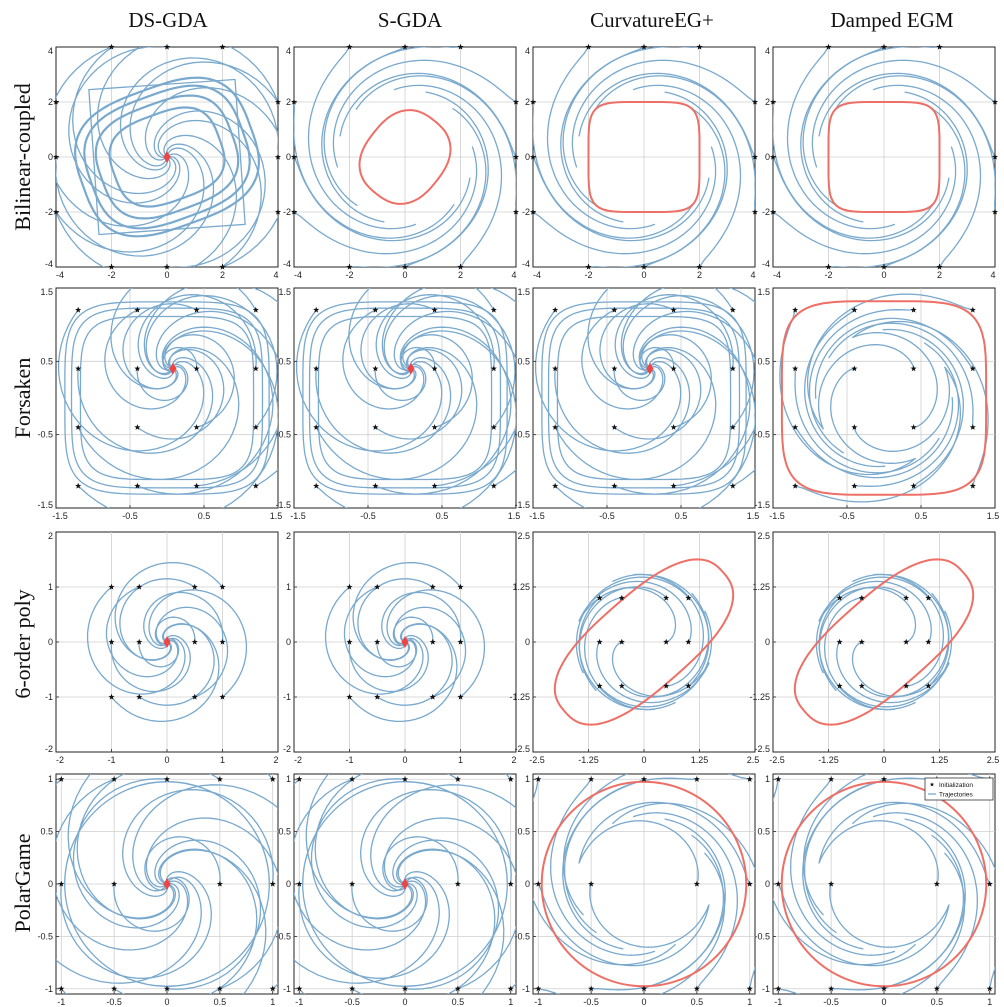 This screenshot has width=1004, height=1007. I want to click on subplot-1: -4 -2 0 2 4 -4 -2 0 2 4, so click(401, 161).